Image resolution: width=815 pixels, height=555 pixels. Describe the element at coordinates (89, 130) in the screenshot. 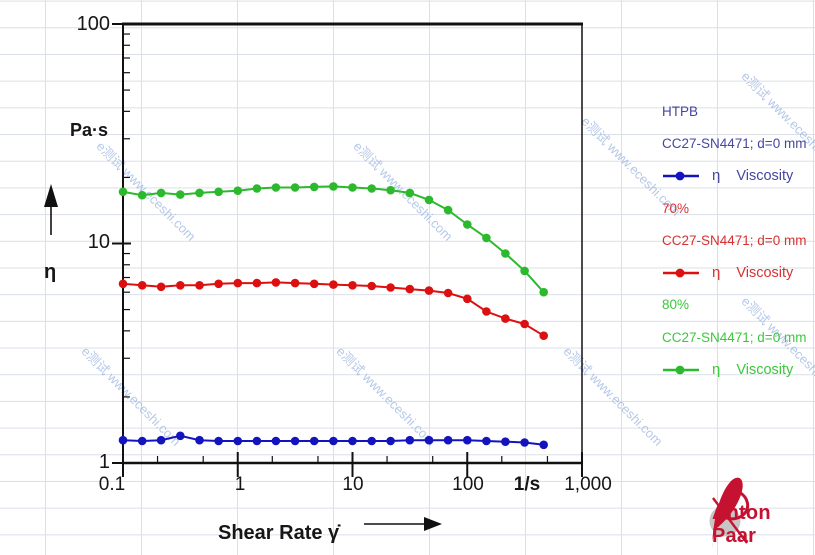

I see `y-axis-unit: Pa·s` at that location.